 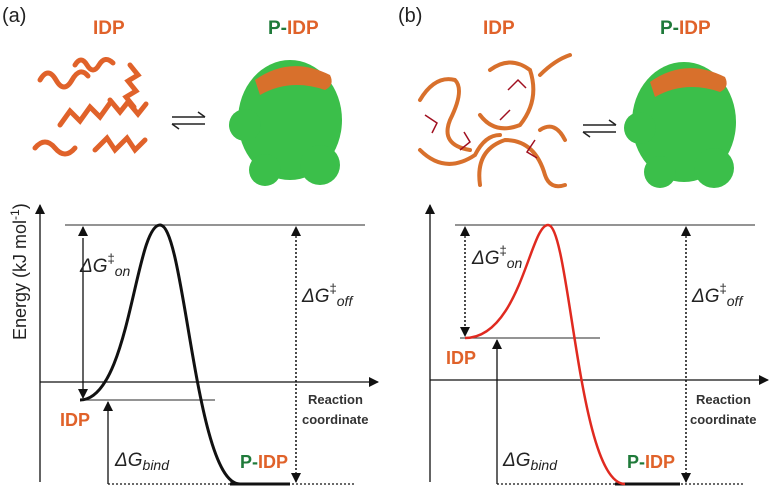 I want to click on y-axis-label: Energy (kJ mol-1), so click(x=19, y=271).